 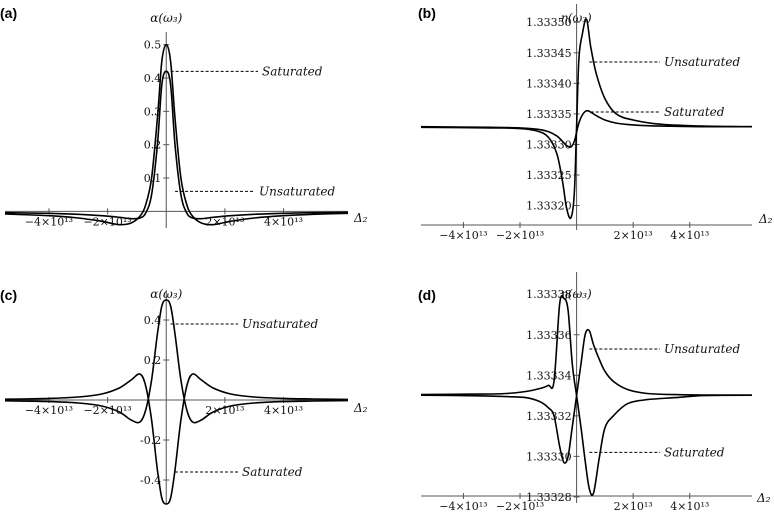 What do you see at coordinates (549, 53) in the screenshot?
I see `y-tick-label: 1.33345` at bounding box center [549, 53].